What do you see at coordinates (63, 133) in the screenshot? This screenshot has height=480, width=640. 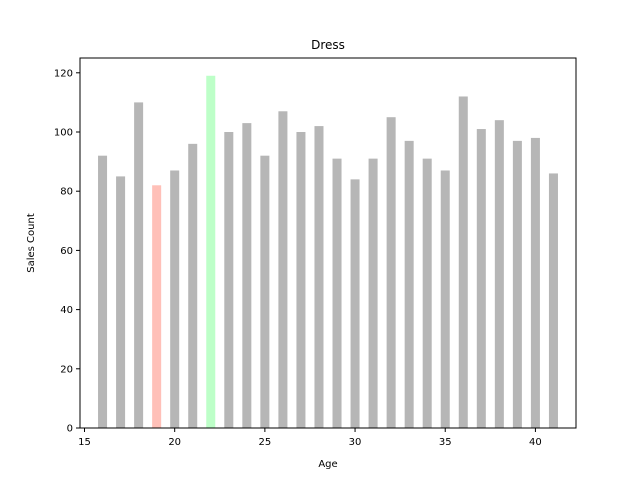 I see `y-tick-label: 100` at bounding box center [63, 133].